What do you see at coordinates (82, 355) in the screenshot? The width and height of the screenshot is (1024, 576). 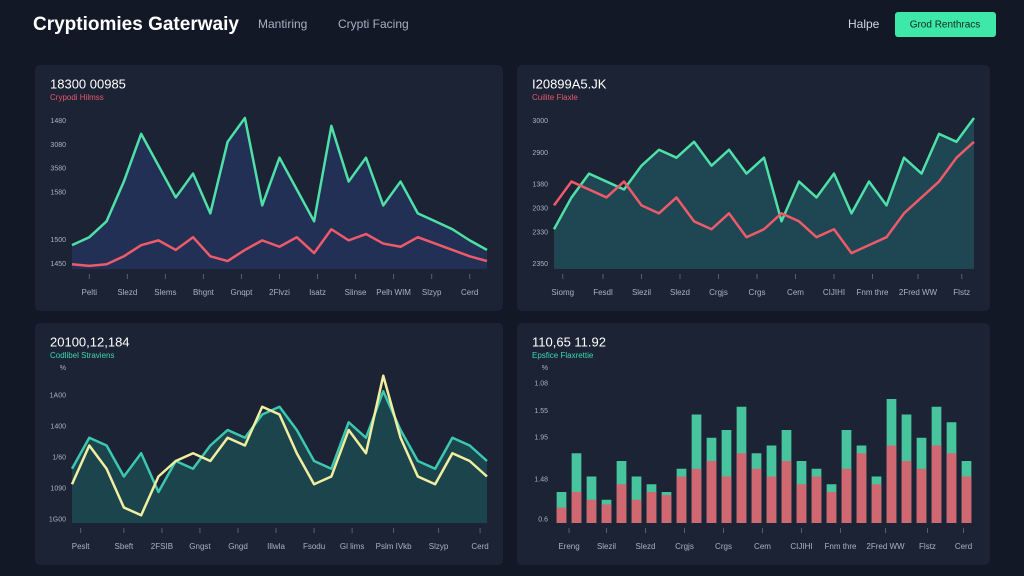 I see `chart-subtitle: Codlibel Straviens` at bounding box center [82, 355].